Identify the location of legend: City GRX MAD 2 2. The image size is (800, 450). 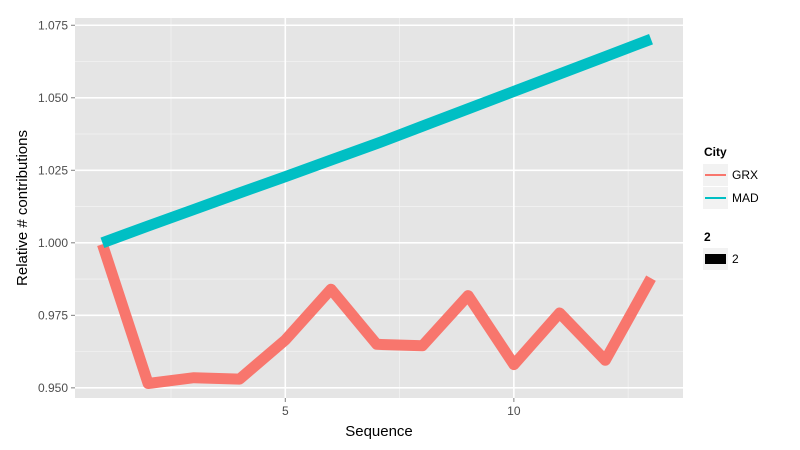
(731, 207).